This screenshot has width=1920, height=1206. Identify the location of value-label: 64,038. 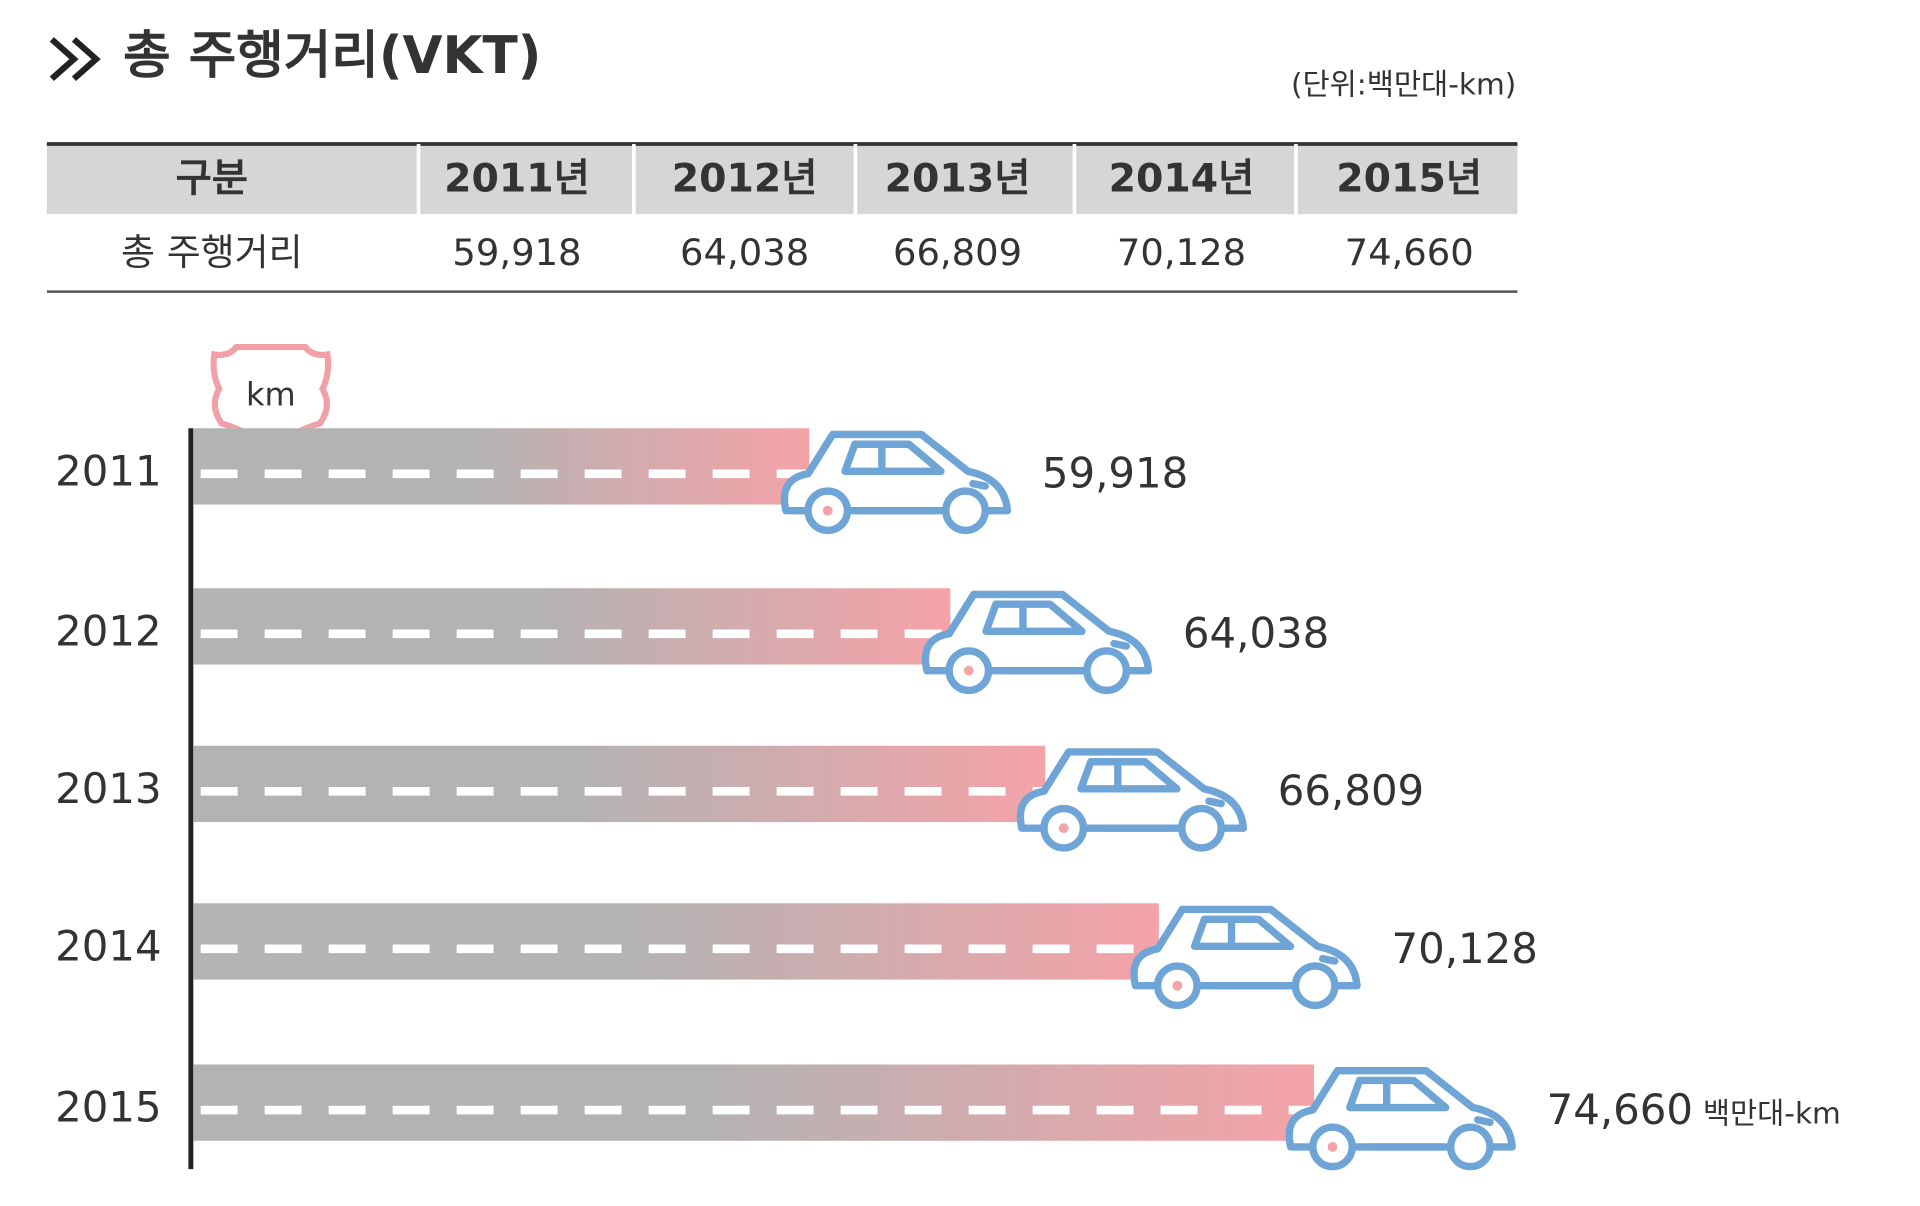
(1256, 633).